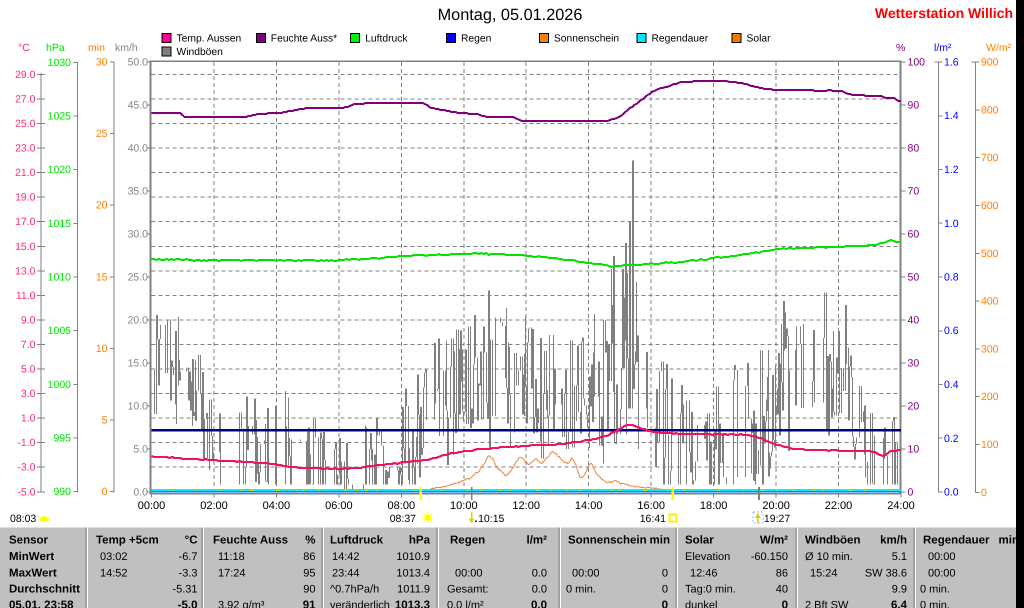 This screenshot has width=1024, height=608. What do you see at coordinates (346, 573) in the screenshot?
I see `svg-text: 23:44` at bounding box center [346, 573].